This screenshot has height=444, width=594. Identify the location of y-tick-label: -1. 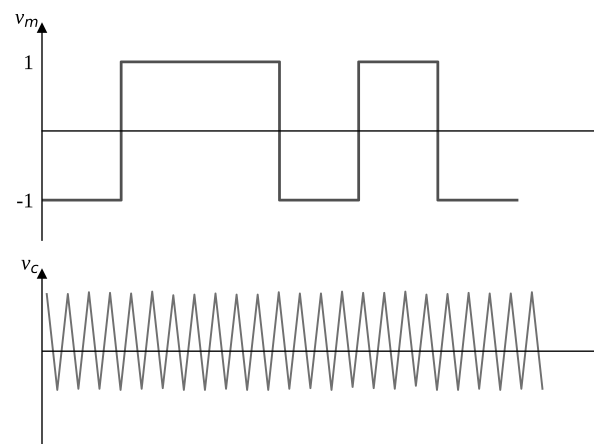
(24, 201).